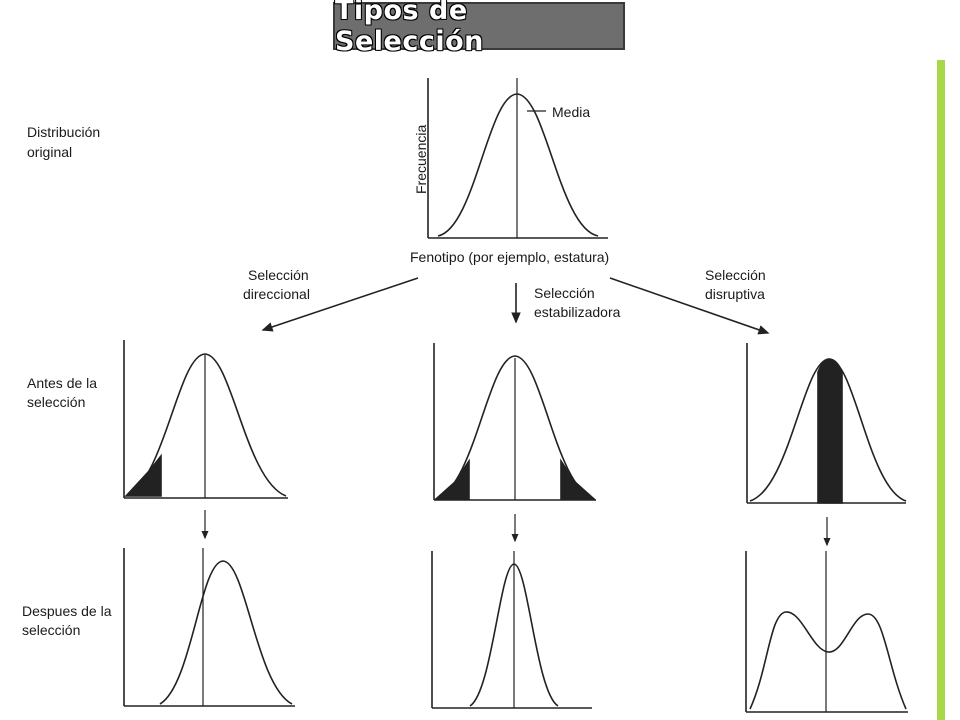 The height and width of the screenshot is (720, 960). What do you see at coordinates (941, 390) in the screenshot?
I see `accent-stripe` at bounding box center [941, 390].